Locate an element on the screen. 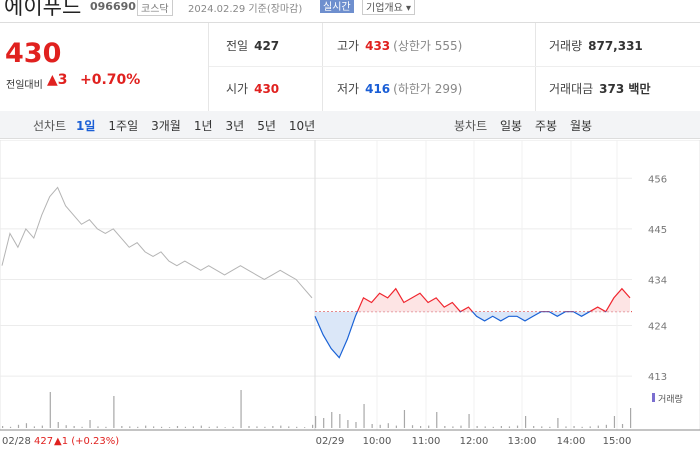  stat-value: 416 is located at coordinates (378, 89).